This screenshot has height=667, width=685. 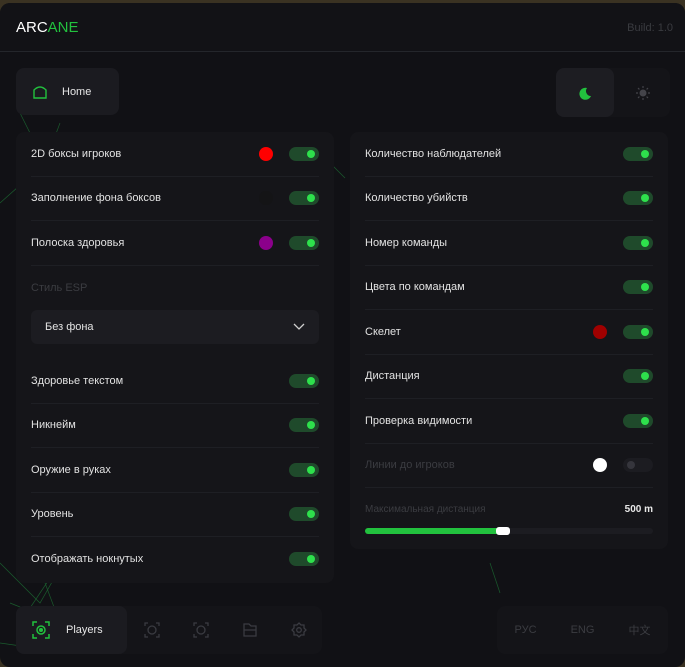 I want to click on setting-label: Проверка видимости, so click(x=419, y=420).